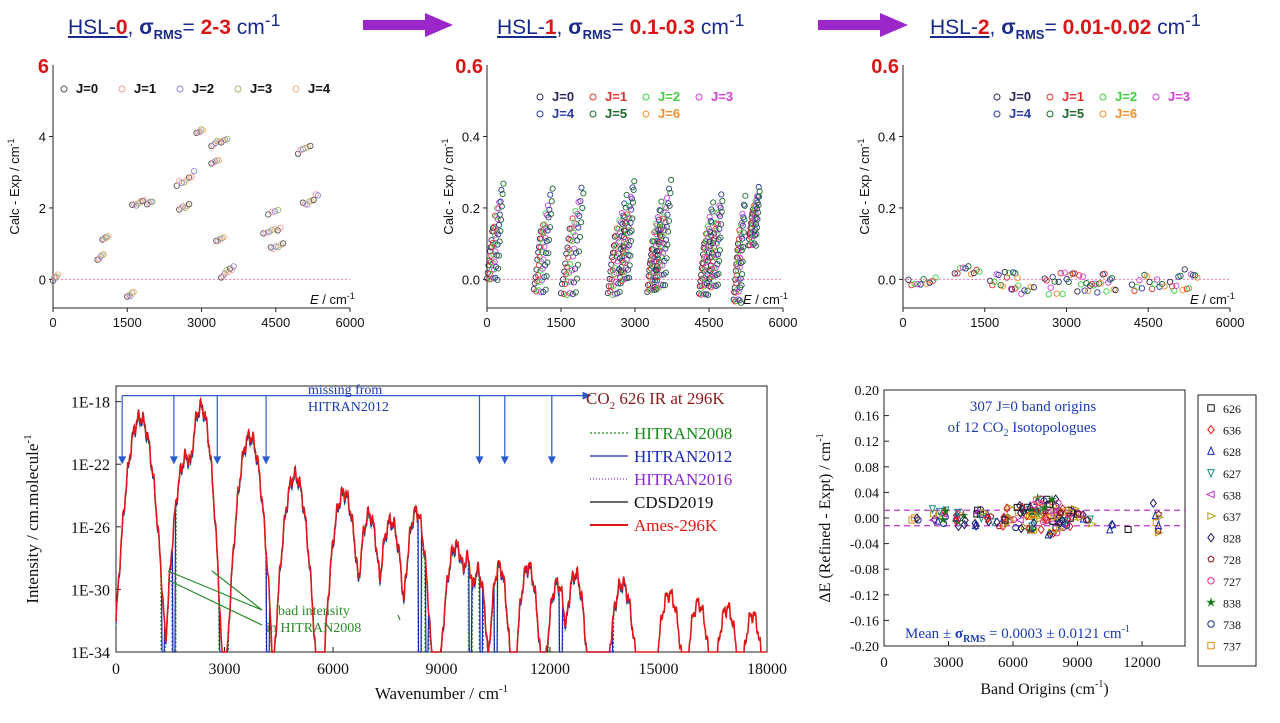  I want to click on y-tick-label: 0.2, so click(471, 208).